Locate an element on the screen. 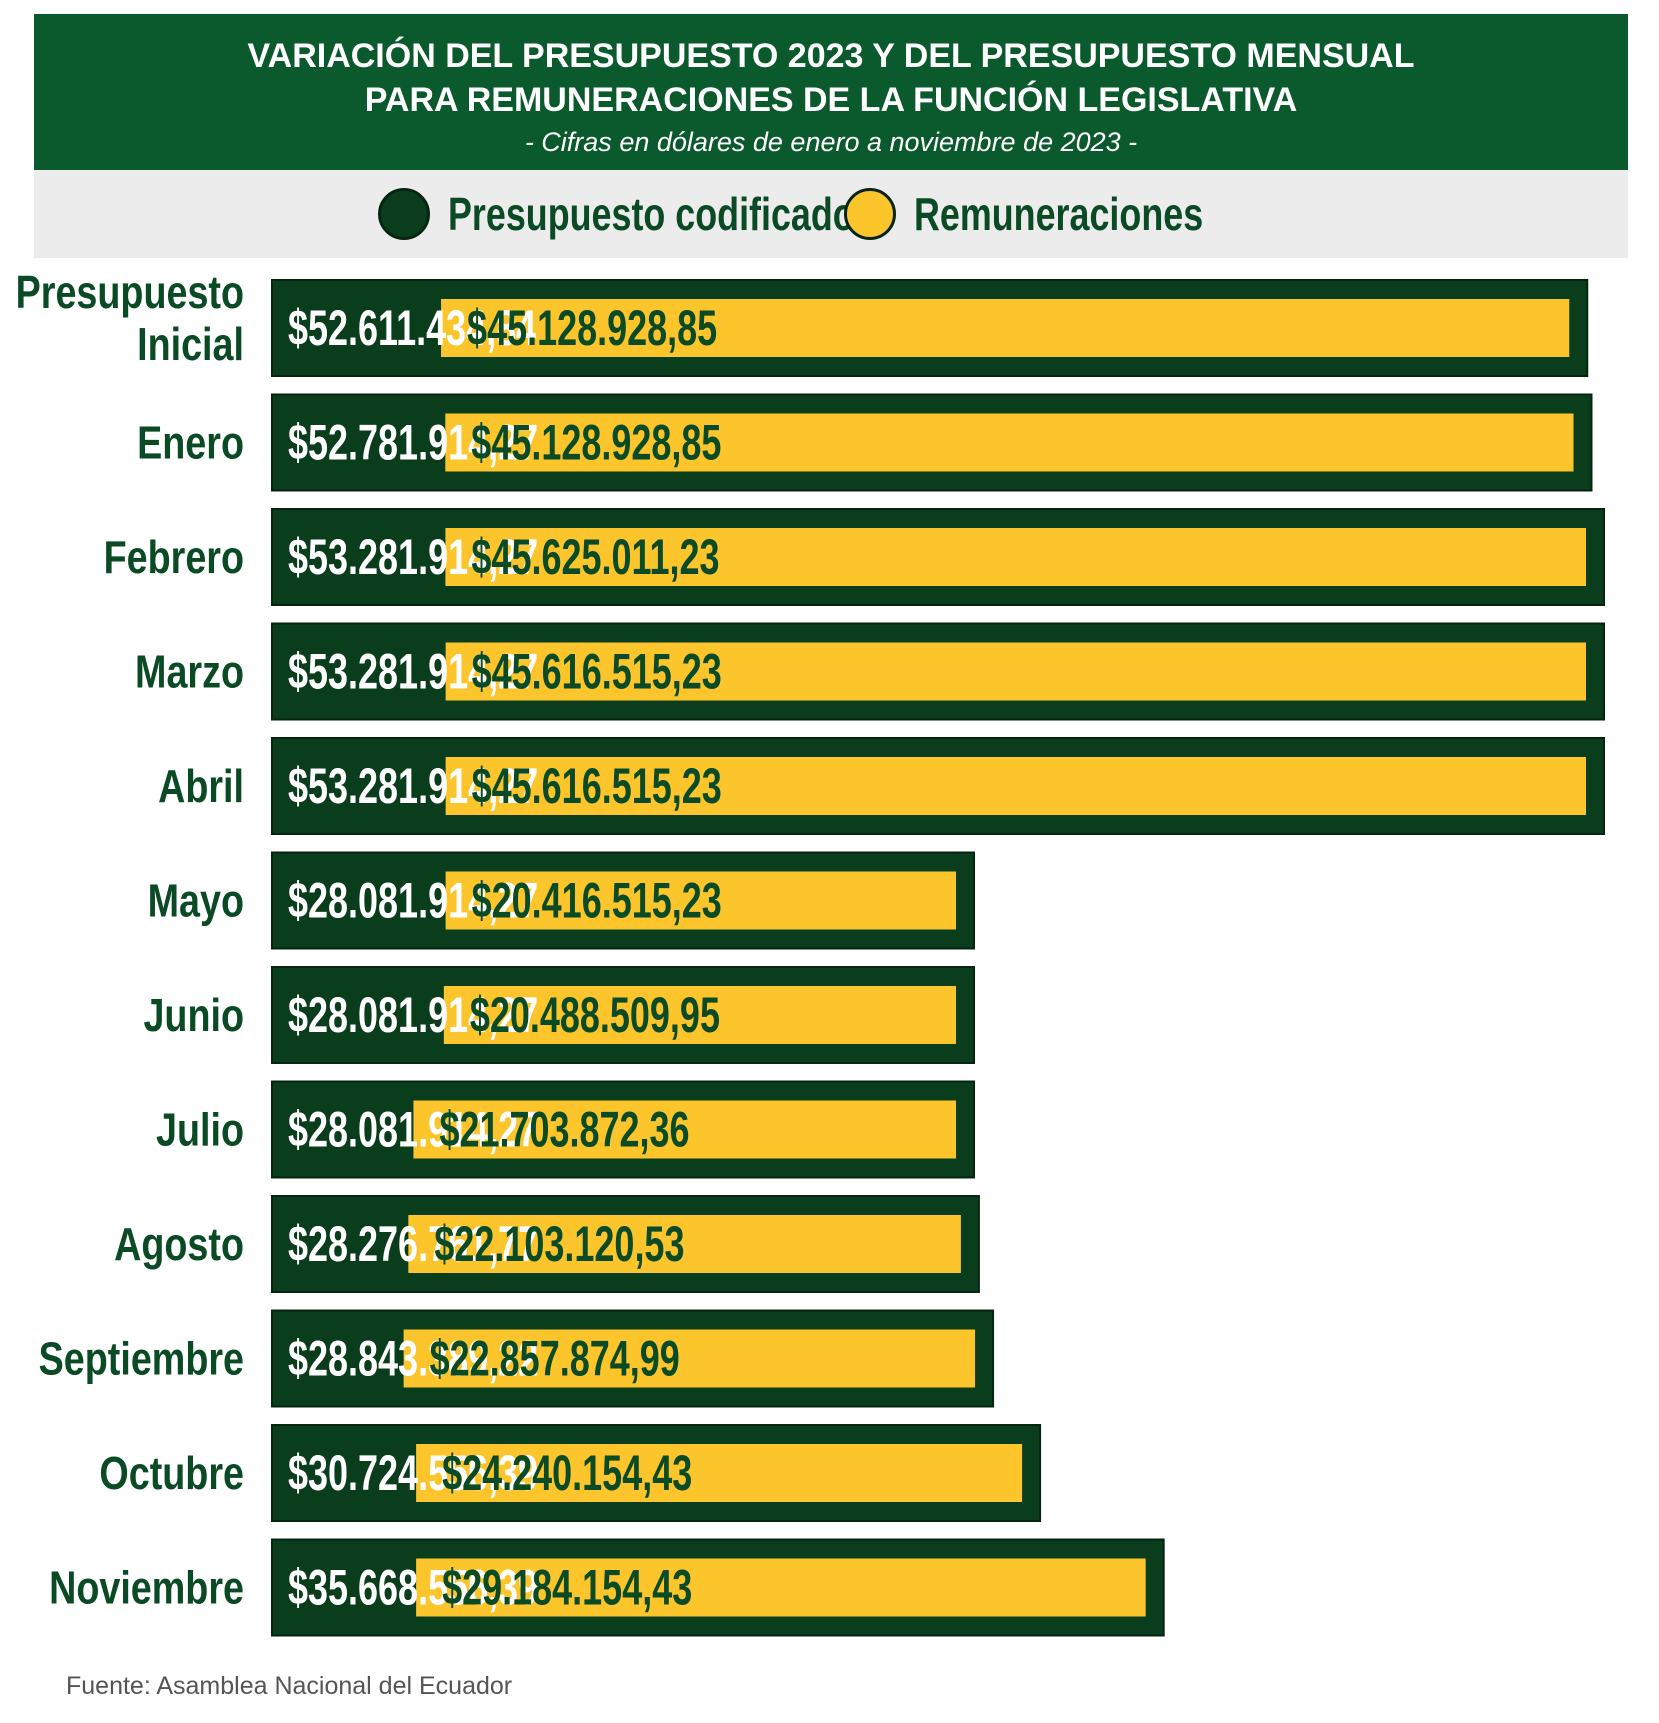  bar-row: Junio $28.081.914,27$20.488.509,95 is located at coordinates (559, 1015).